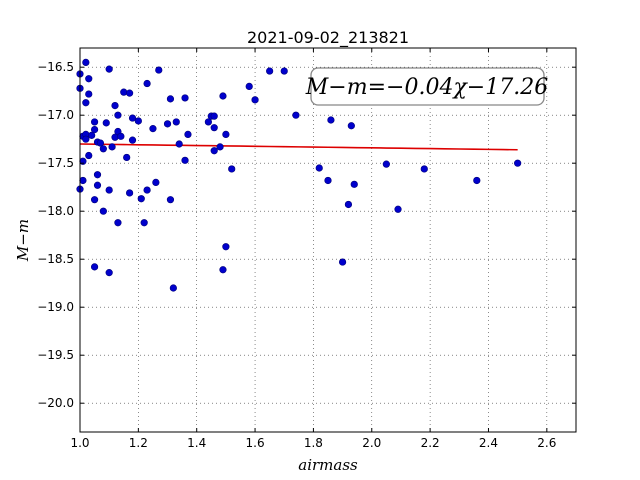  I want to click on x-tick-label: 2.4, so click(488, 443).